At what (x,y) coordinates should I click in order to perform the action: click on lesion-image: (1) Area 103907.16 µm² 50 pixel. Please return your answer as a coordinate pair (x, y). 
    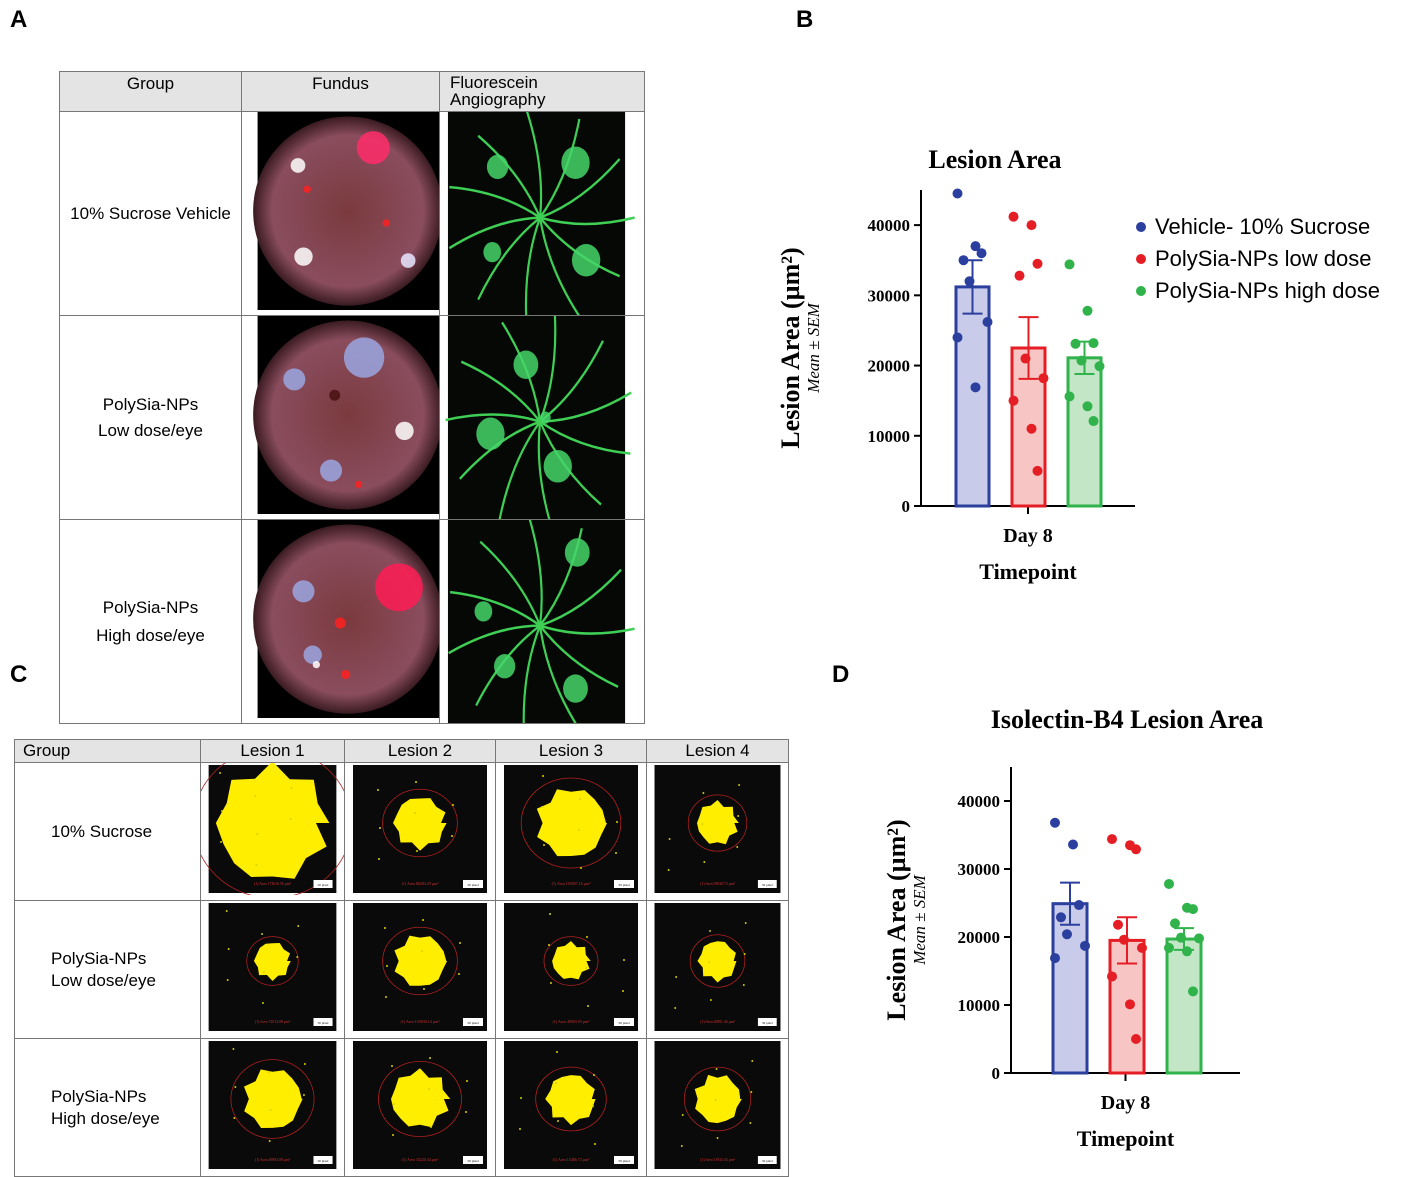
    Looking at the image, I should click on (571, 831).